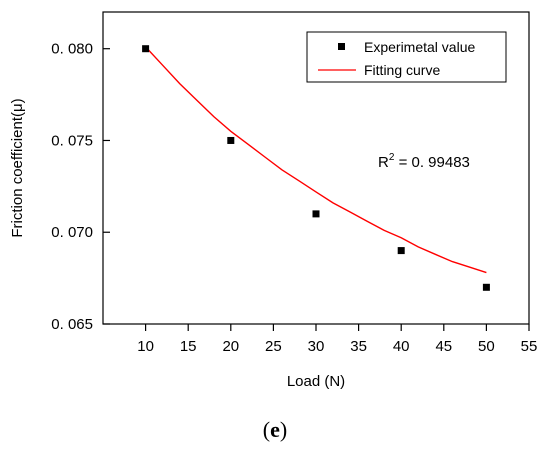 Image resolution: width=550 pixels, height=453 pixels. What do you see at coordinates (72, 232) in the screenshot?
I see `y-tick-label: 0. 070` at bounding box center [72, 232].